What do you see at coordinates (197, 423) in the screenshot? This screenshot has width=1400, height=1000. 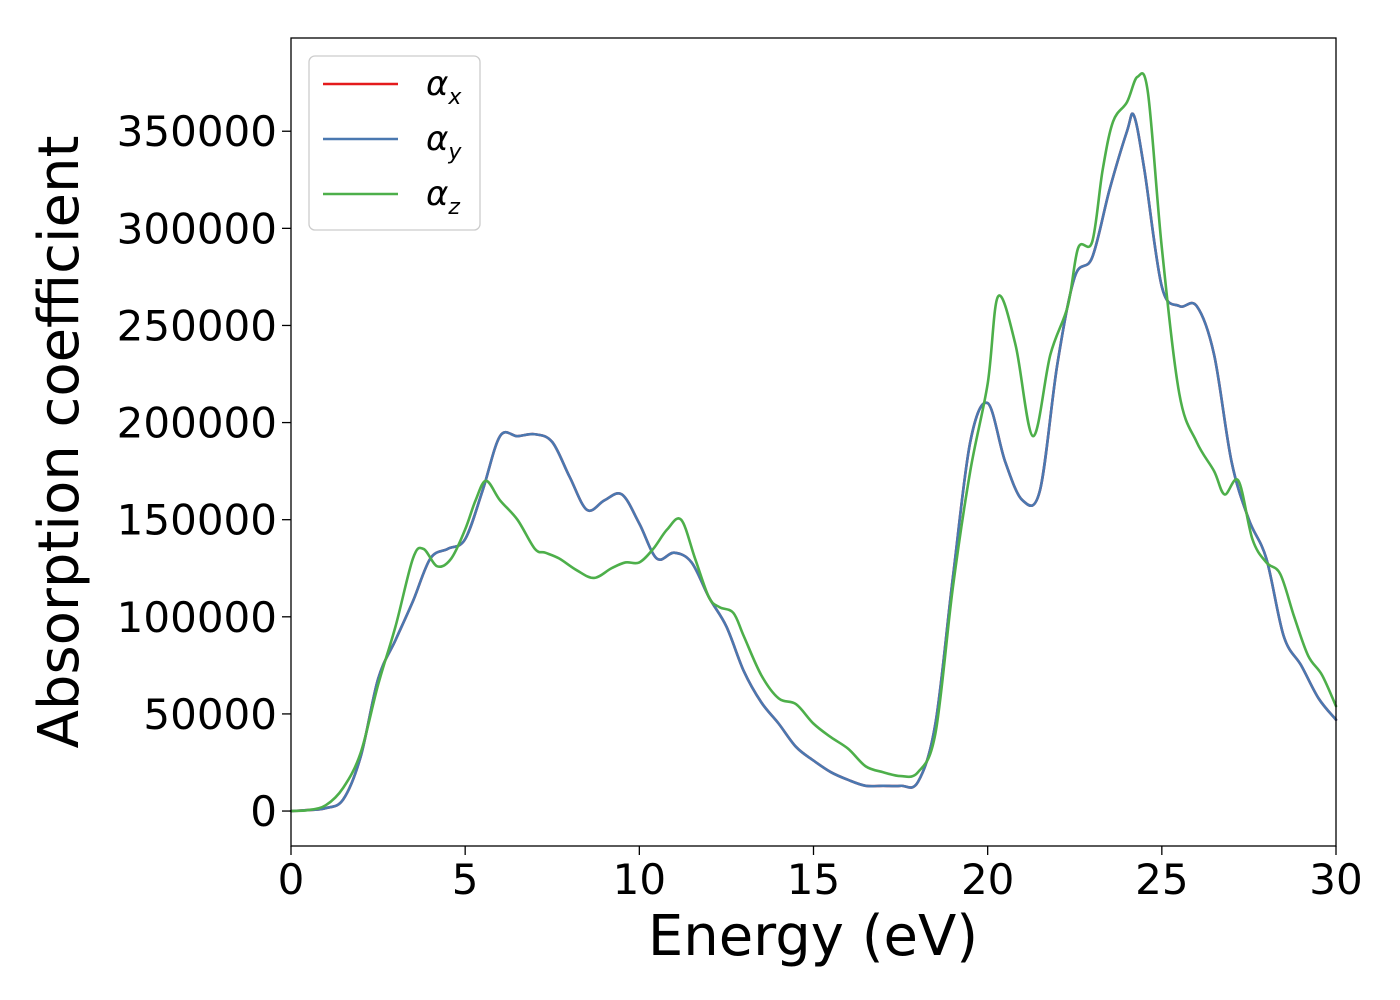 I see `y-tick-label: 200000` at bounding box center [197, 423].